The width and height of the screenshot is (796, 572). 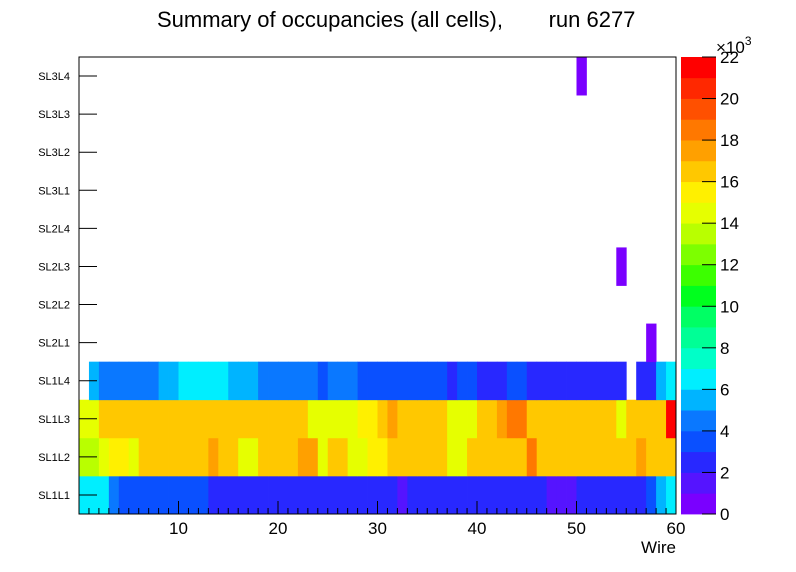 I want to click on colorbar-tick-label: 10, so click(x=729, y=306).